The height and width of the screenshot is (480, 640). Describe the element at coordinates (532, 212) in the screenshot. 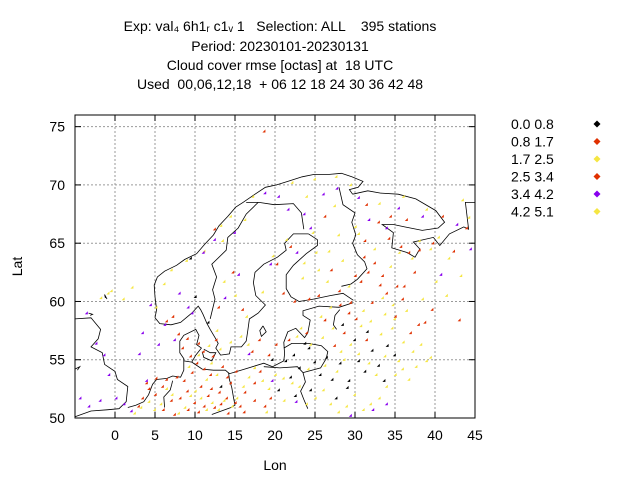

I see `legend-label: 4.2 5.1` at that location.